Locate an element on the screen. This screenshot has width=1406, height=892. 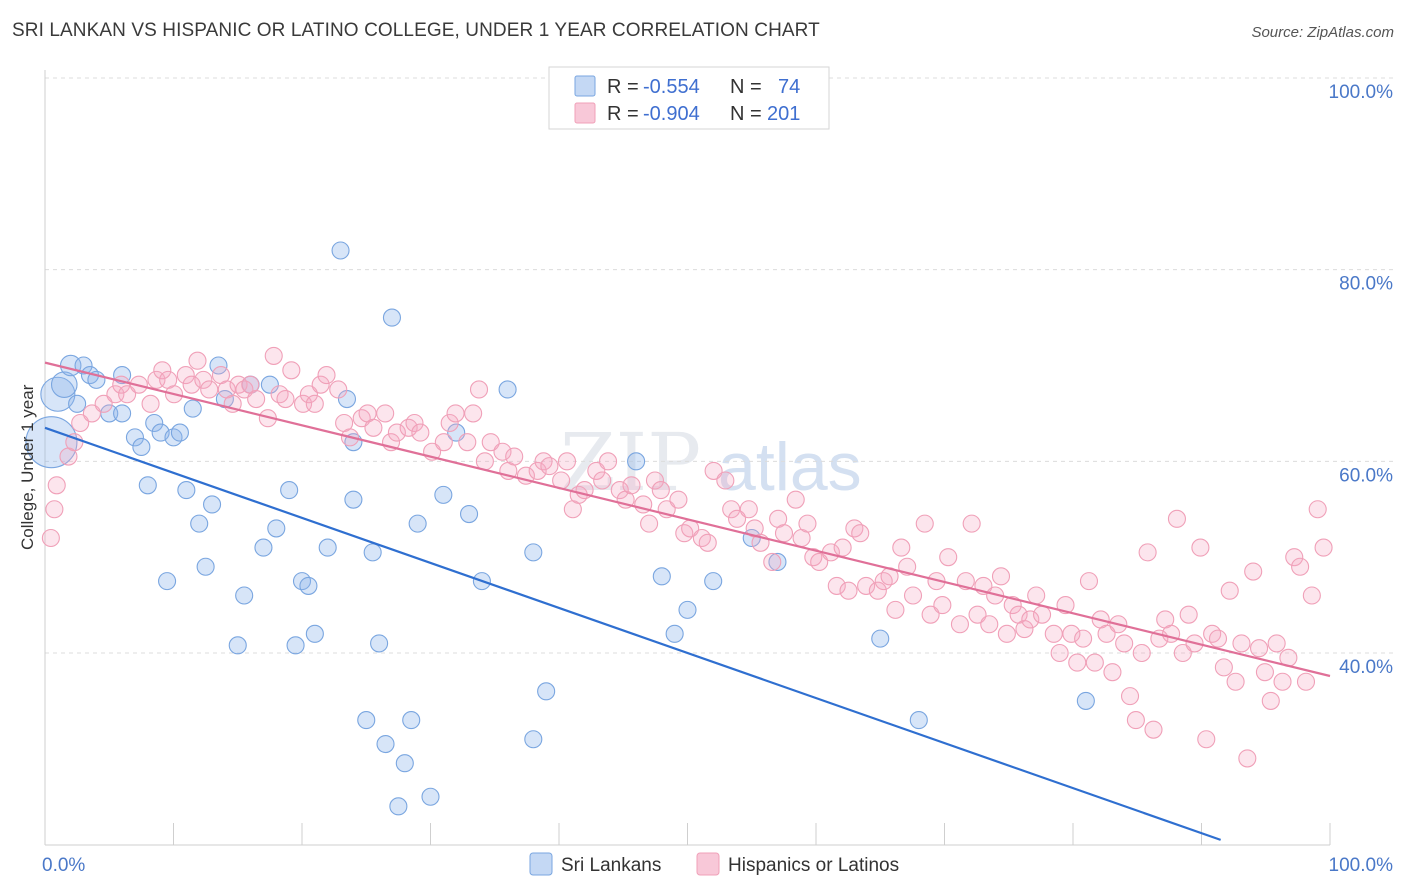
source-label: Source: ZipAtlas.com is located at coordinates (1322, 32).